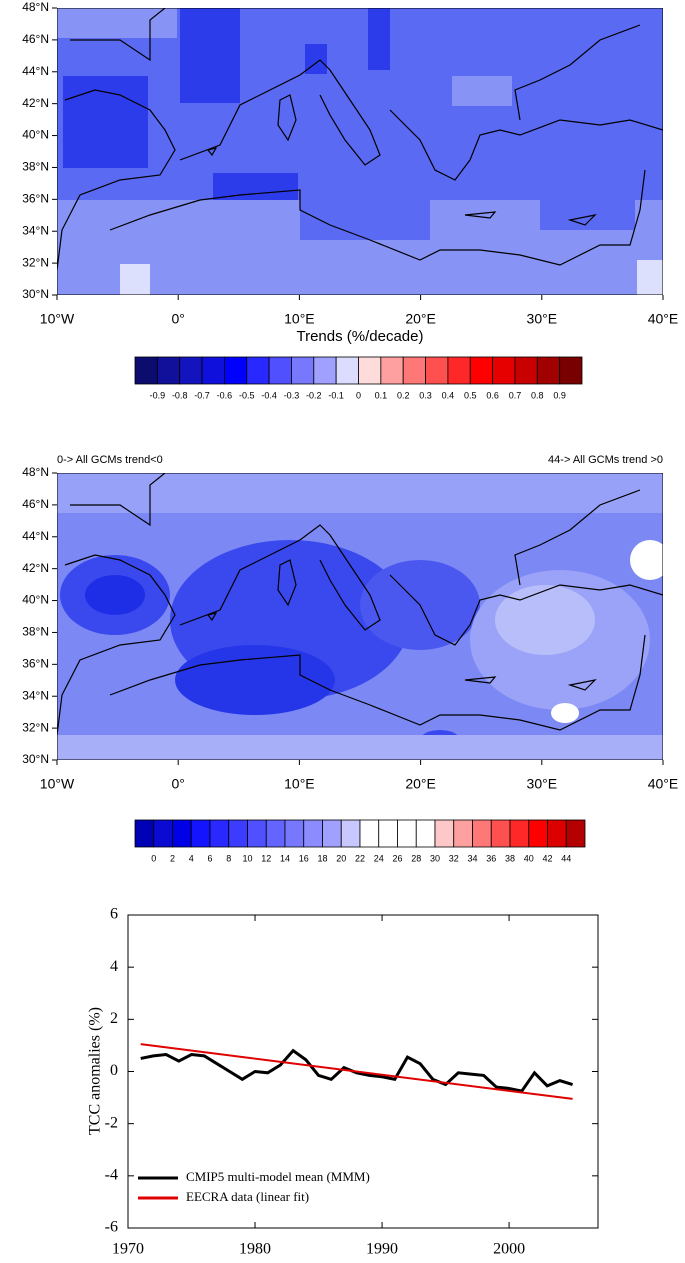  Describe the element at coordinates (111, 1122) in the screenshot. I see `y-tick-label: -2` at that location.